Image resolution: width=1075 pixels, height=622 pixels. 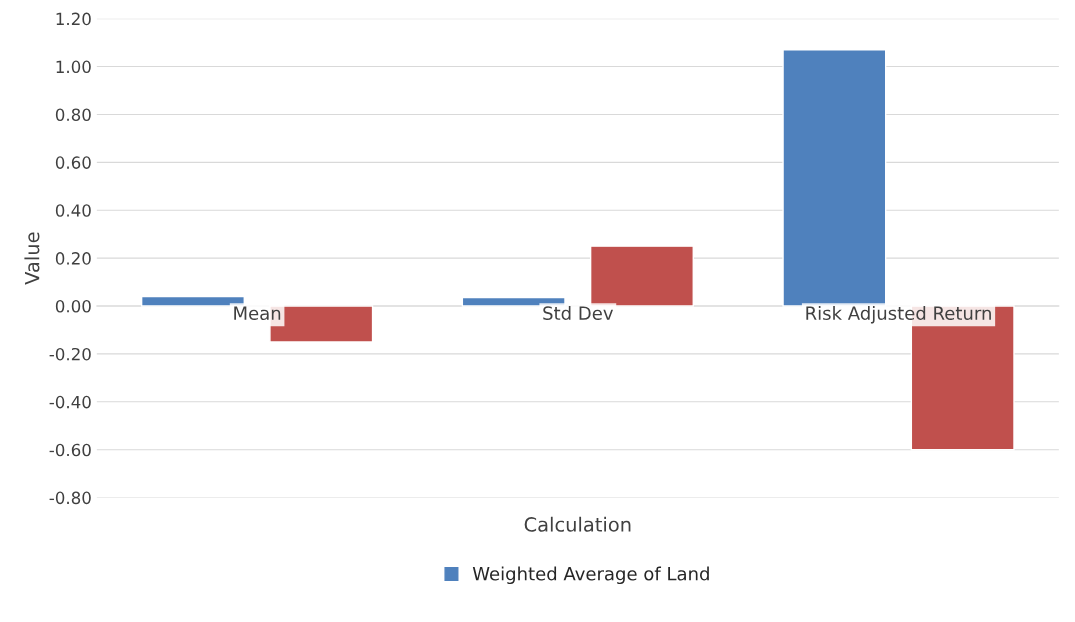 What do you see at coordinates (70, 354) in the screenshot?
I see `y-tick-label: -0.20` at bounding box center [70, 354].